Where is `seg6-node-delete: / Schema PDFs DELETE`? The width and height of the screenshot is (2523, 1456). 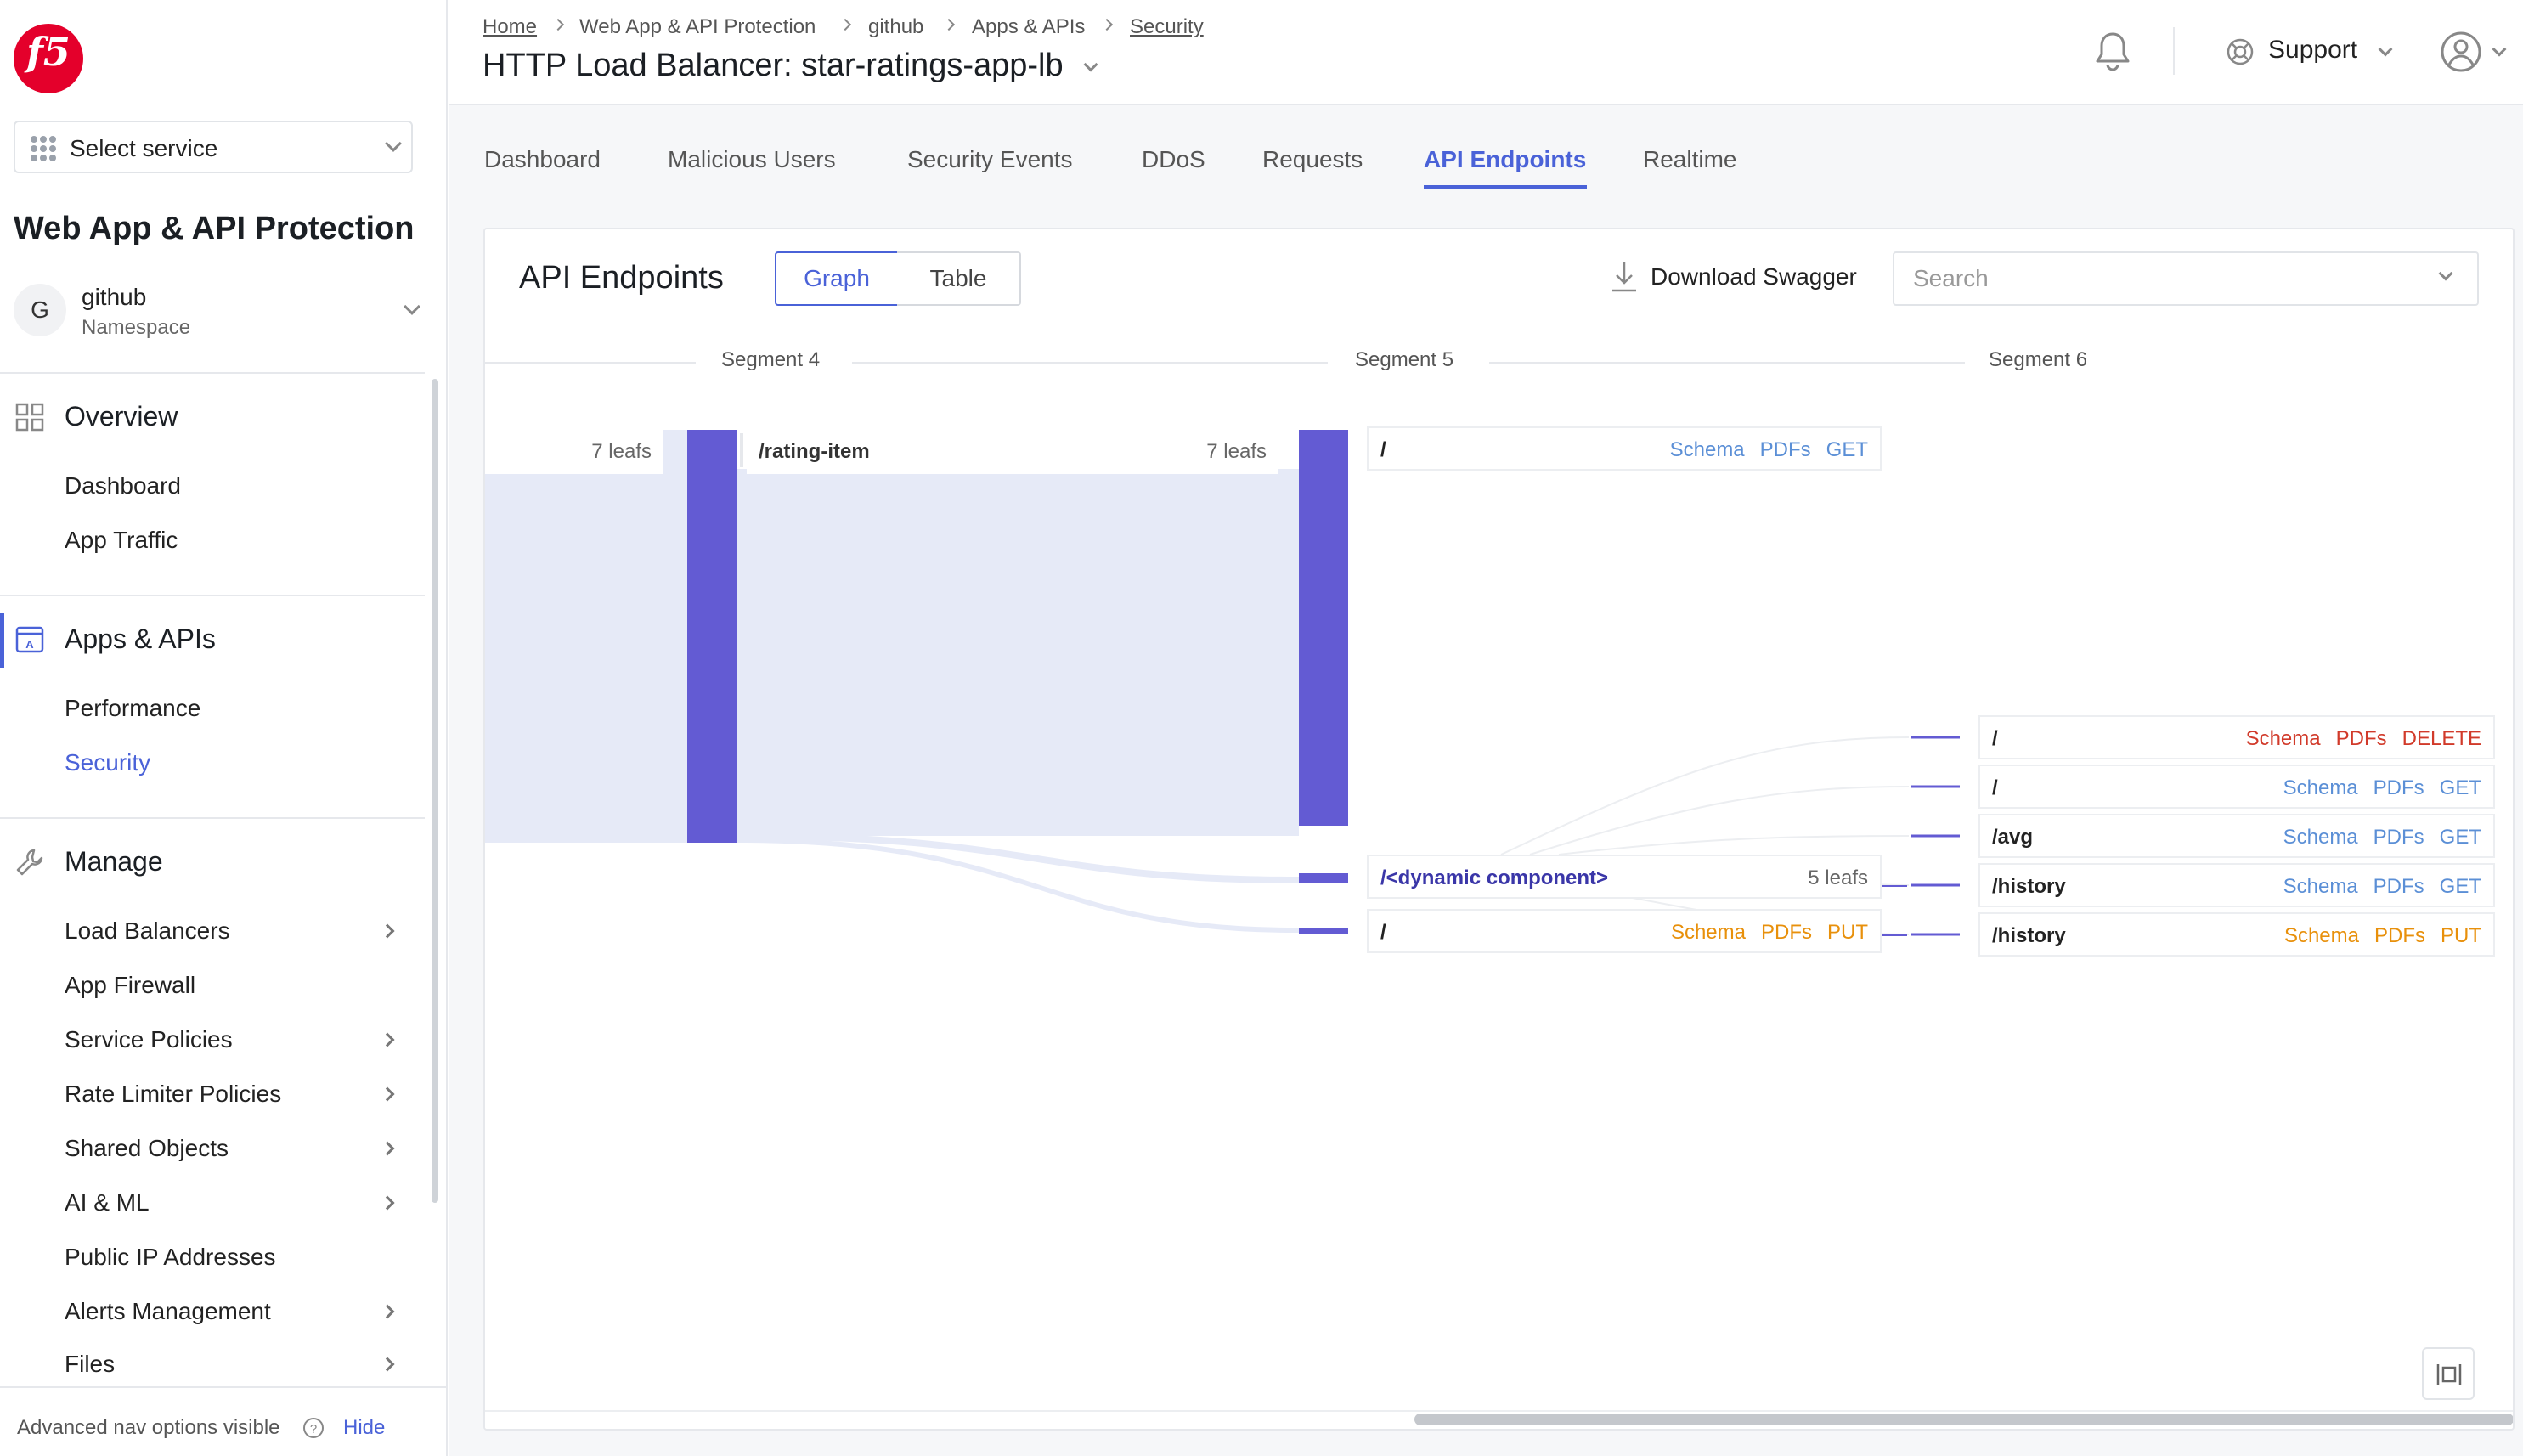
seg6-node-delete: / Schema PDFs DELETE is located at coordinates (2237, 737).